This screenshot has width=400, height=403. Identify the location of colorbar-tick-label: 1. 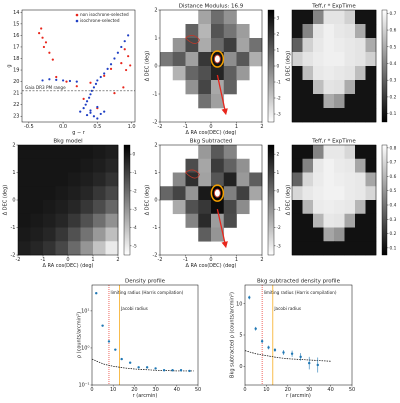
(278, 173).